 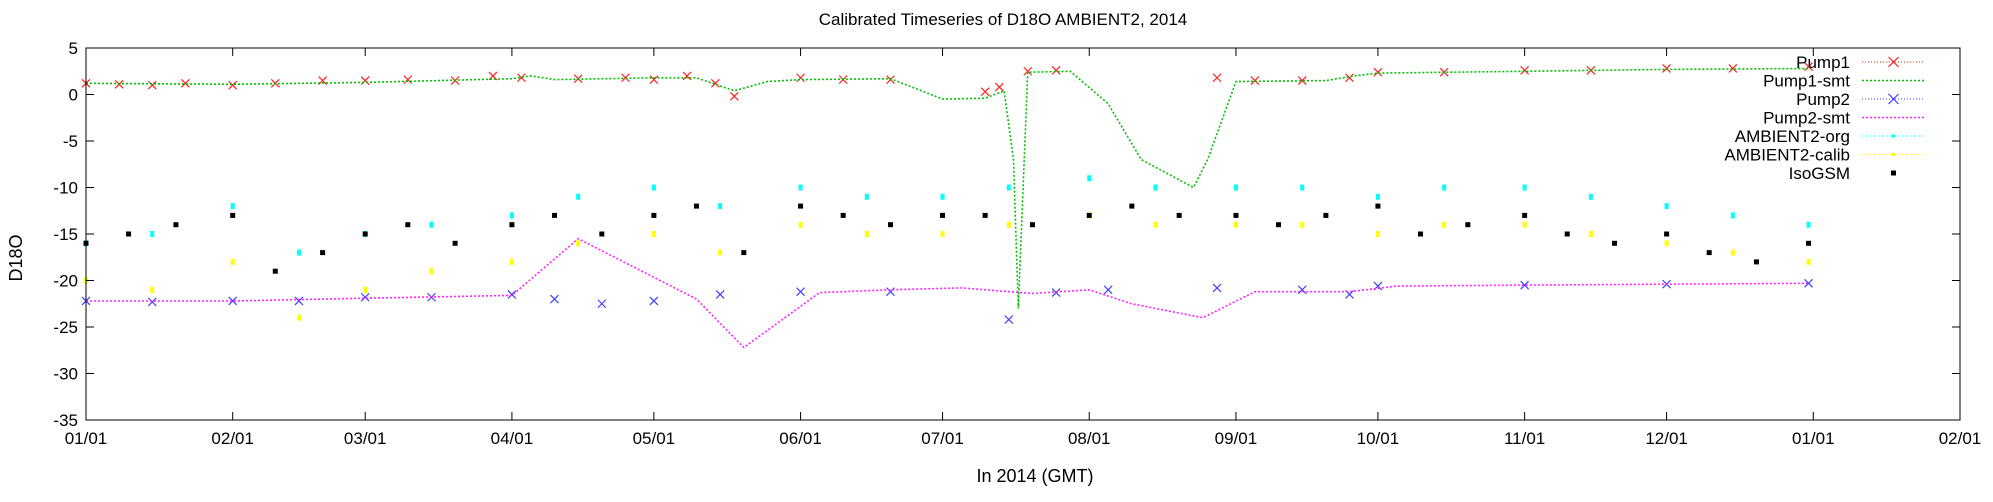 What do you see at coordinates (800, 438) in the screenshot?
I see `x-tick-label: 06/01` at bounding box center [800, 438].